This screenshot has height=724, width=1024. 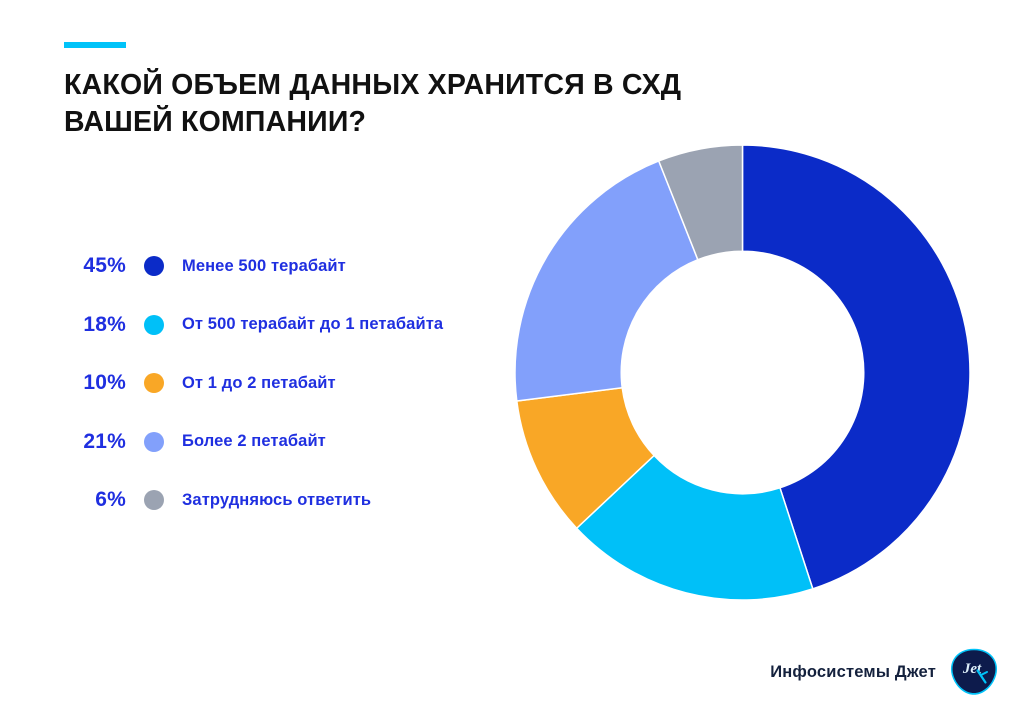 I want to click on brand-lockup: Инфосистемы Джет Jet, so click(x=884, y=672).